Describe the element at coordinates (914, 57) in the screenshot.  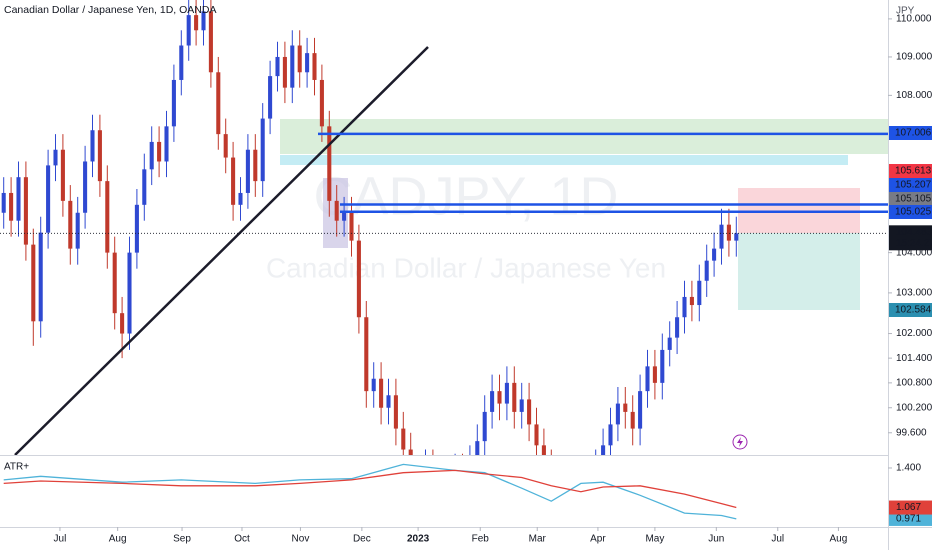
I see `y-tick-label: 109.000` at that location.